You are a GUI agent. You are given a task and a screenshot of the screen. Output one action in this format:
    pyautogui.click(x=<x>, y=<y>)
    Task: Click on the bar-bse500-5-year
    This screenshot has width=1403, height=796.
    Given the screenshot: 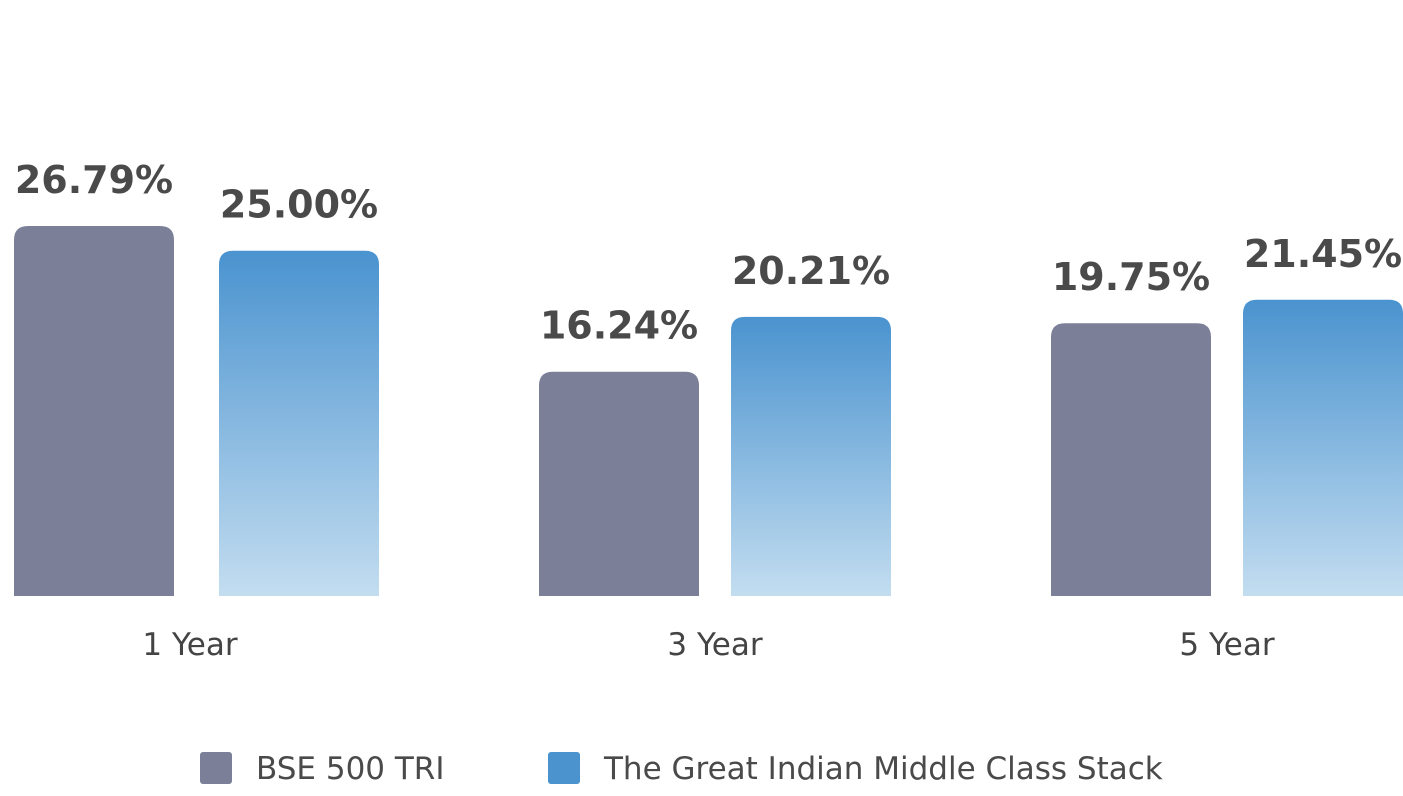 What is the action you would take?
    pyautogui.click(x=1131, y=459)
    